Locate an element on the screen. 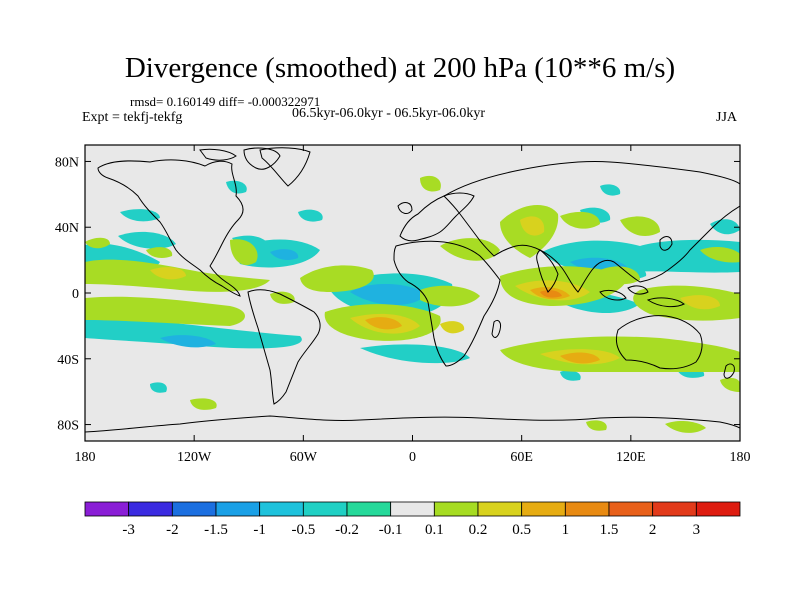 The image size is (800, 600). colorbar-label: -0.1 is located at coordinates (391, 530).